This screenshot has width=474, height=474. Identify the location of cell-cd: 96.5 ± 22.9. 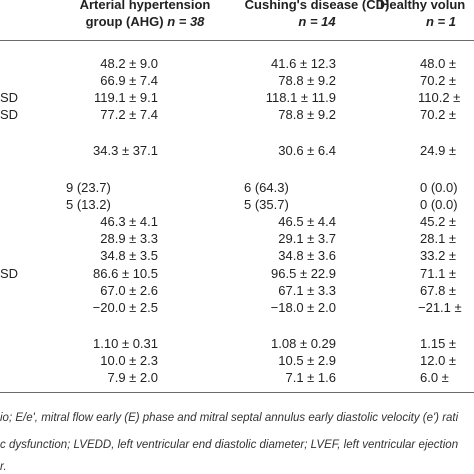
(303, 273).